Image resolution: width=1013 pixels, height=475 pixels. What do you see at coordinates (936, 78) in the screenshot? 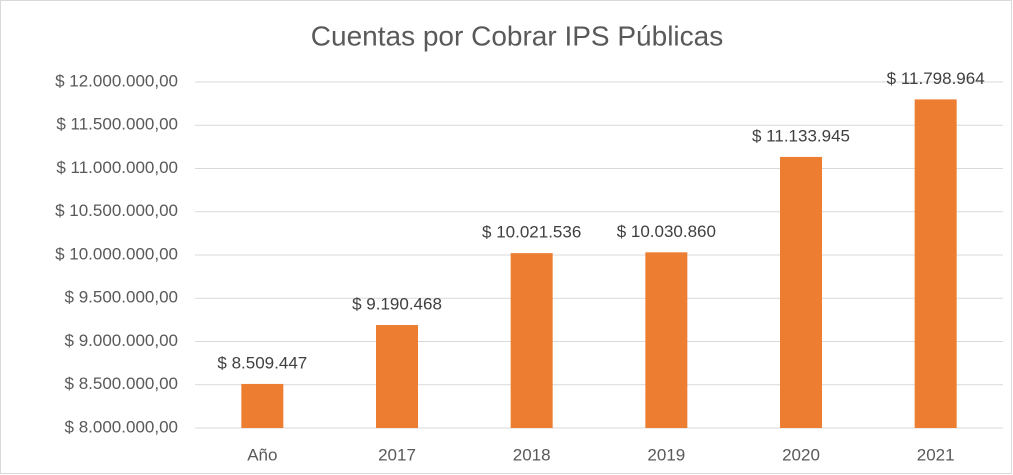
I see `value-label: $ 11.798.964` at bounding box center [936, 78].